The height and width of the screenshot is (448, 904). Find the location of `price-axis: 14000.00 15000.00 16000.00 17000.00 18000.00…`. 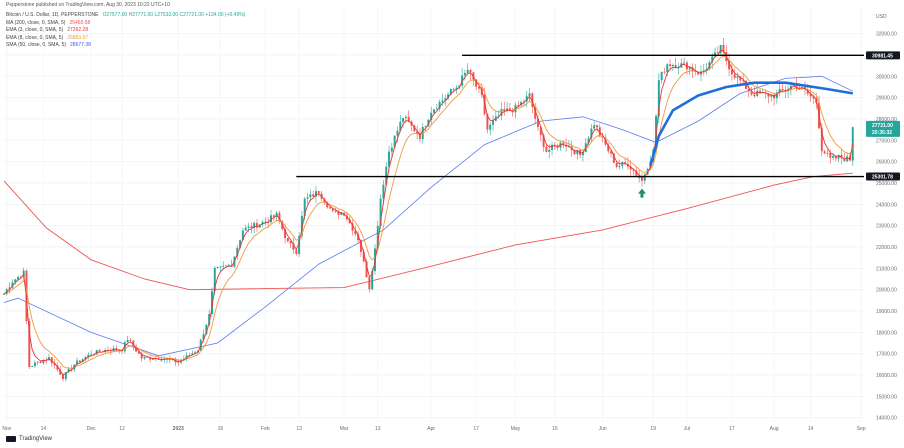

price-axis: 14000.00 15000.00 16000.00 17000.00 18000.00… is located at coordinates (883, 218).